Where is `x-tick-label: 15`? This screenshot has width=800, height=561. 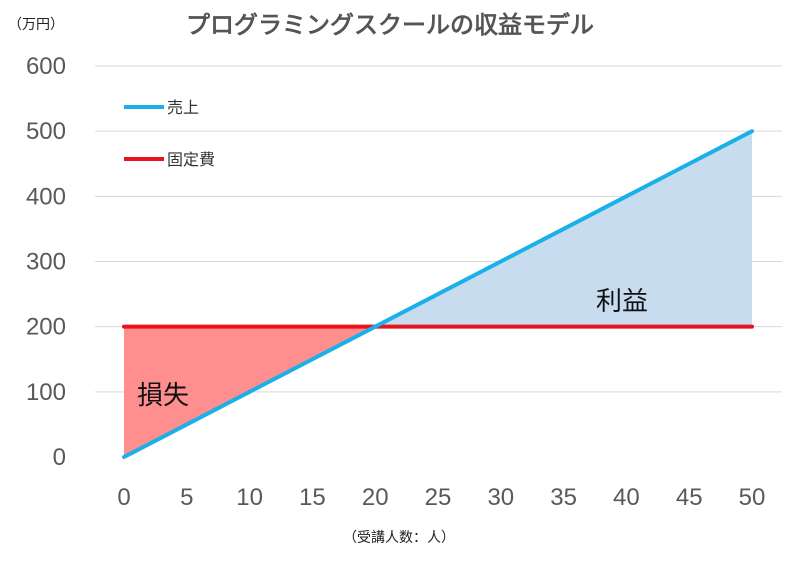
x-tick-label: 15 is located at coordinates (312, 497).